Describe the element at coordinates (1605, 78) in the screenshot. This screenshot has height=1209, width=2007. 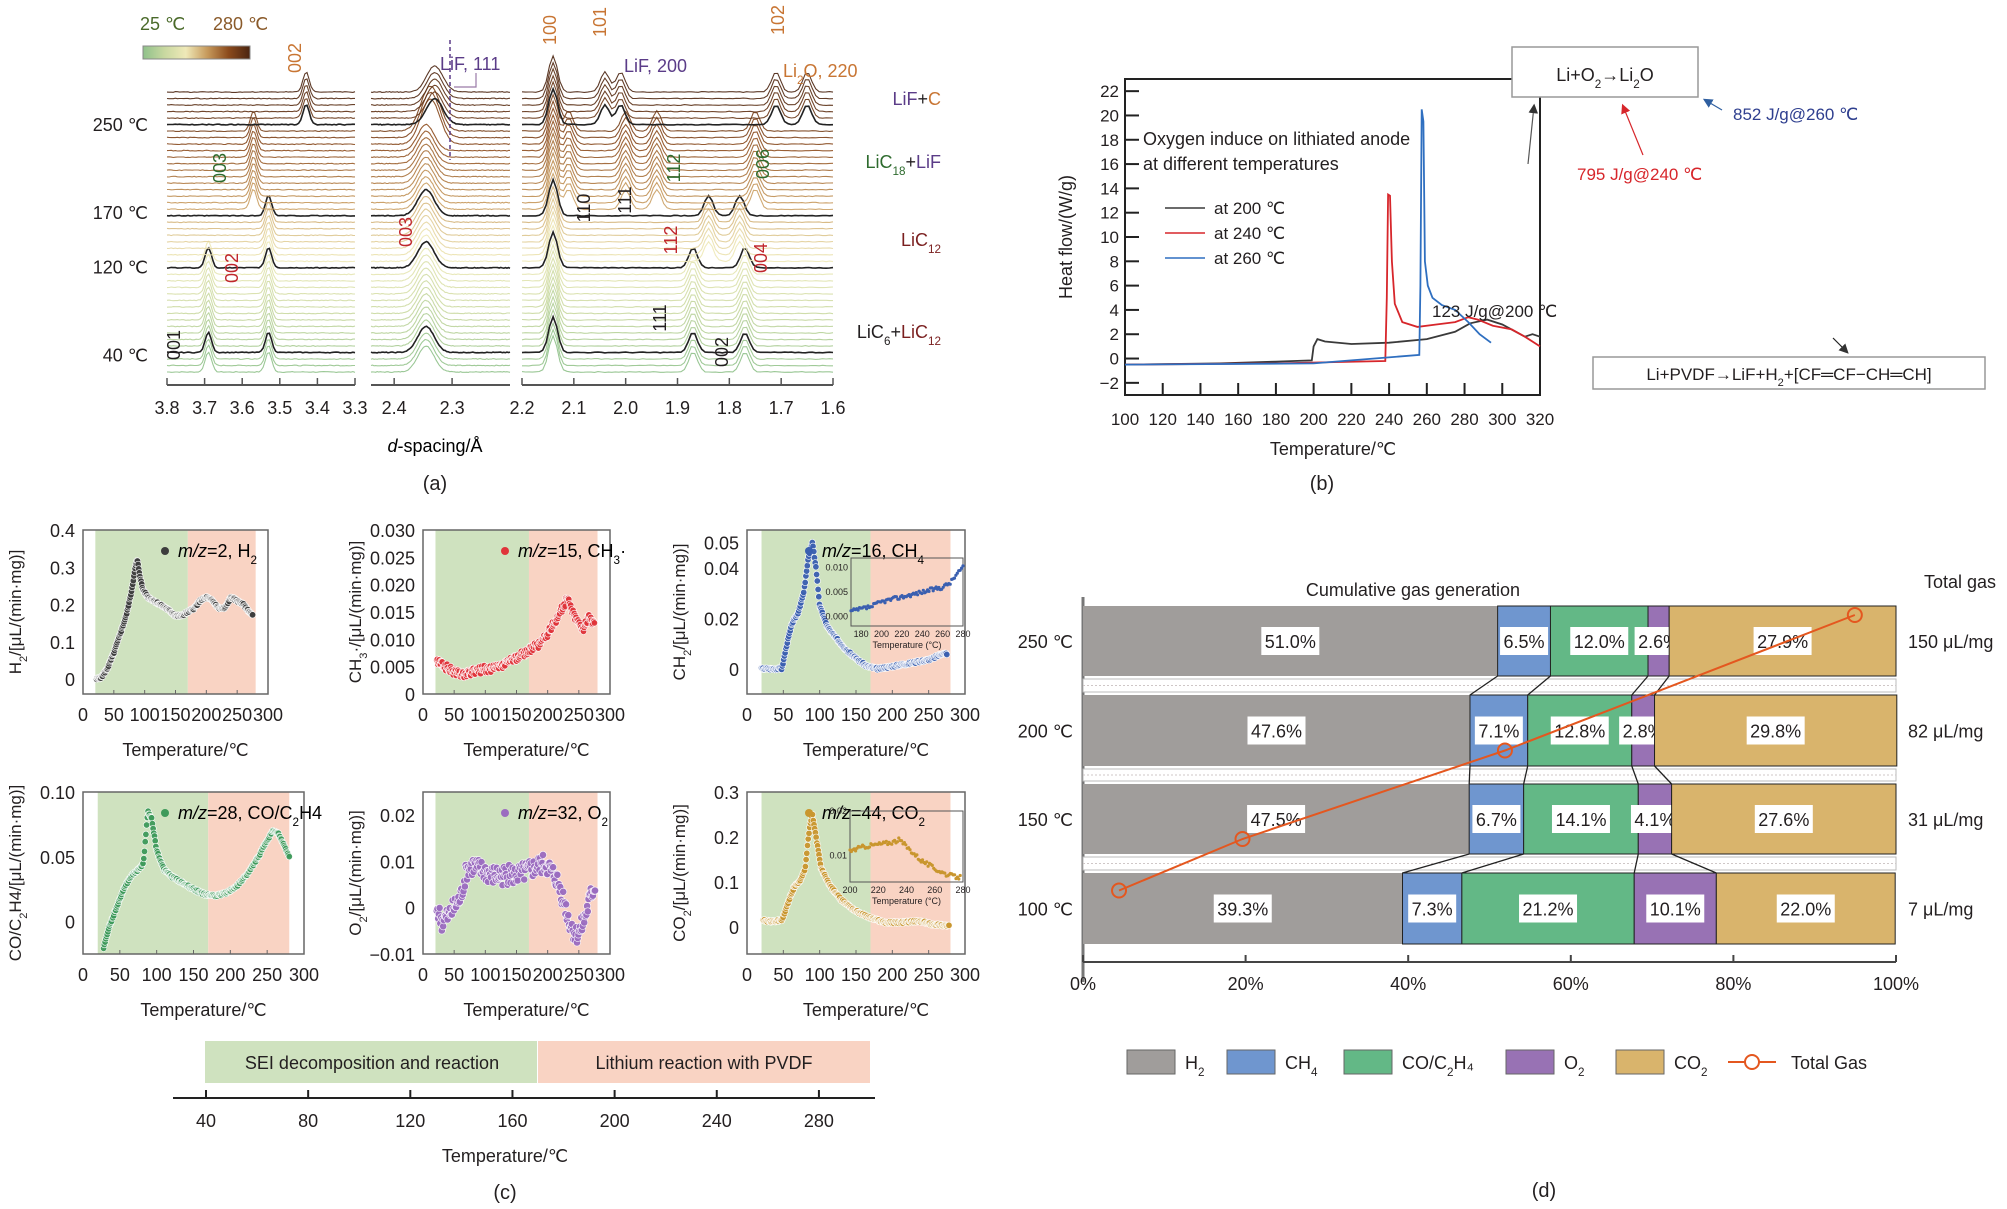
I see `reaction-equation-top: Li+O2→Li2O` at that location.